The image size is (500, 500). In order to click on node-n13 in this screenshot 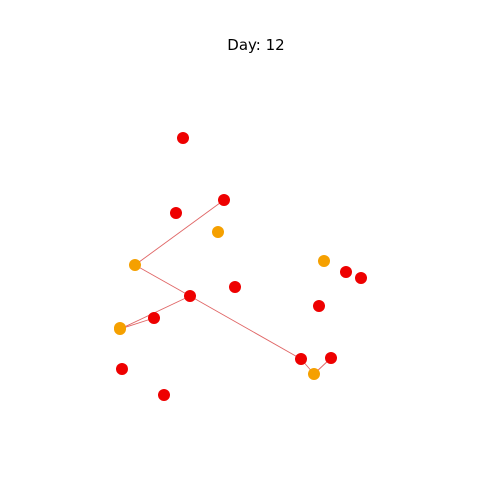, I will do `click(314, 374)`.